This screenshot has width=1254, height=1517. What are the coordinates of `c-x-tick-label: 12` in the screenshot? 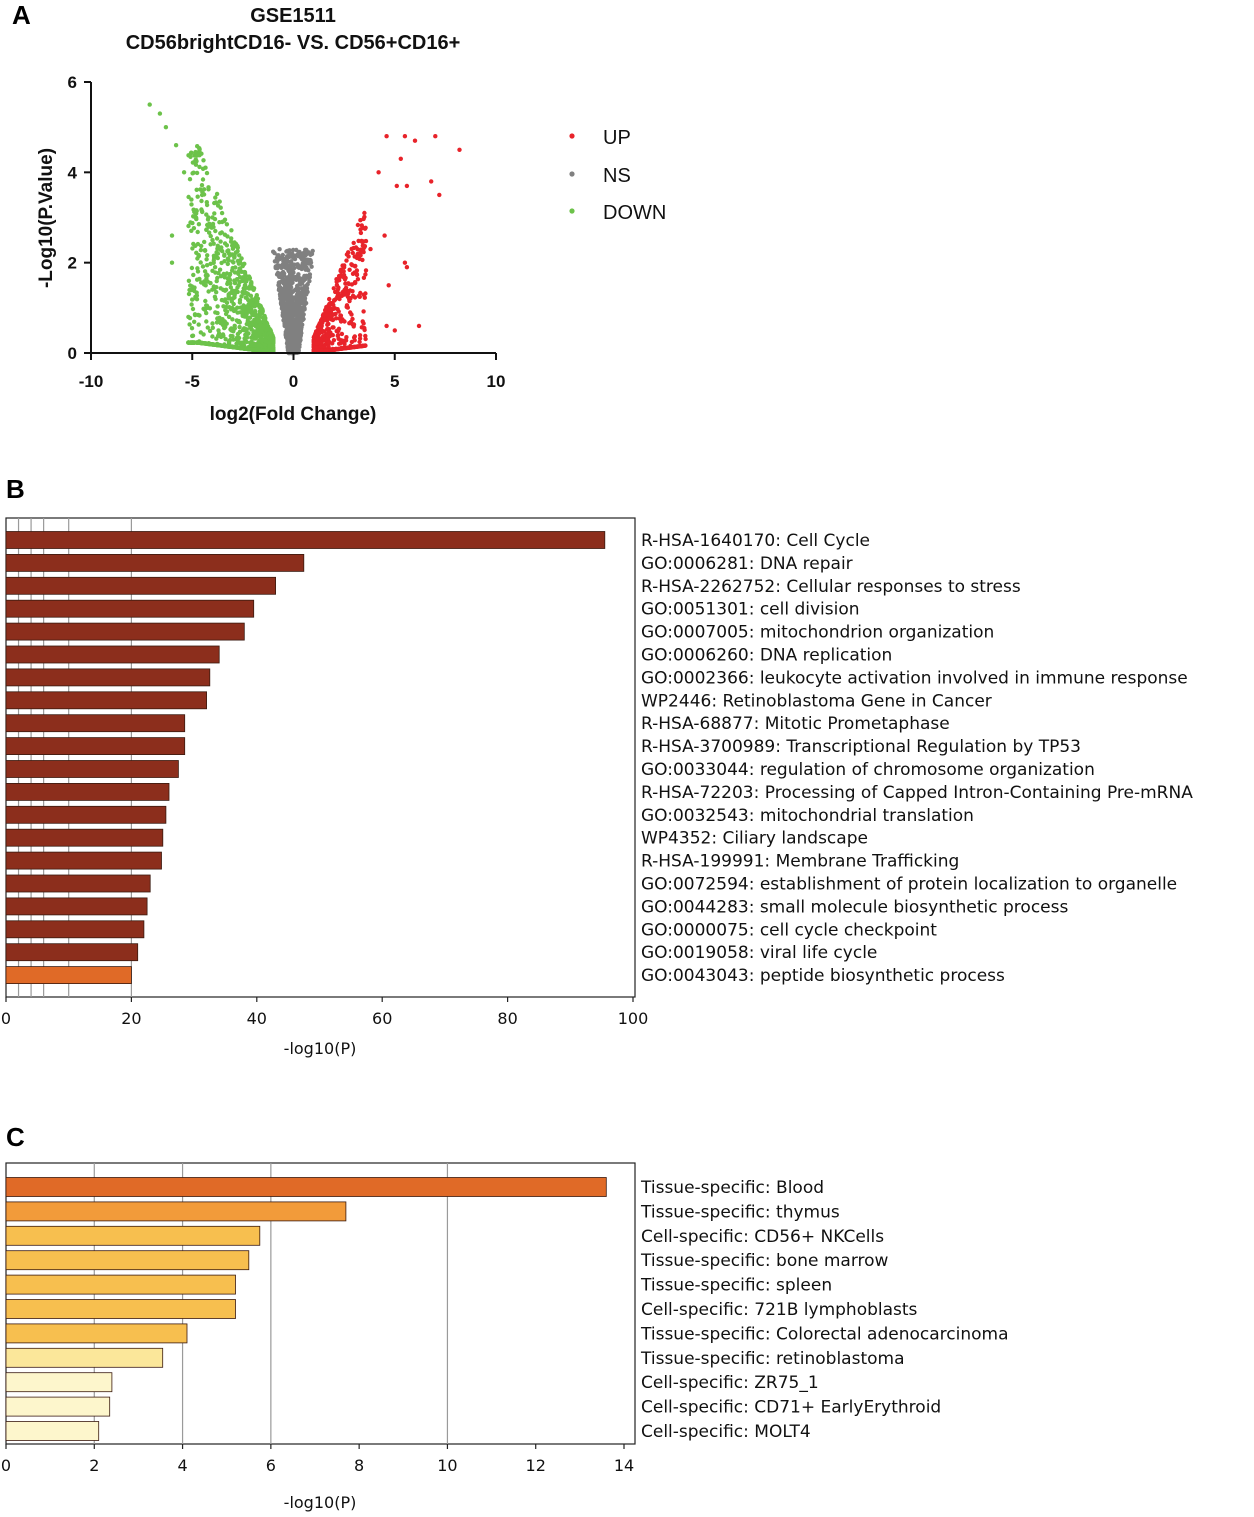 It's located at (536, 1465).